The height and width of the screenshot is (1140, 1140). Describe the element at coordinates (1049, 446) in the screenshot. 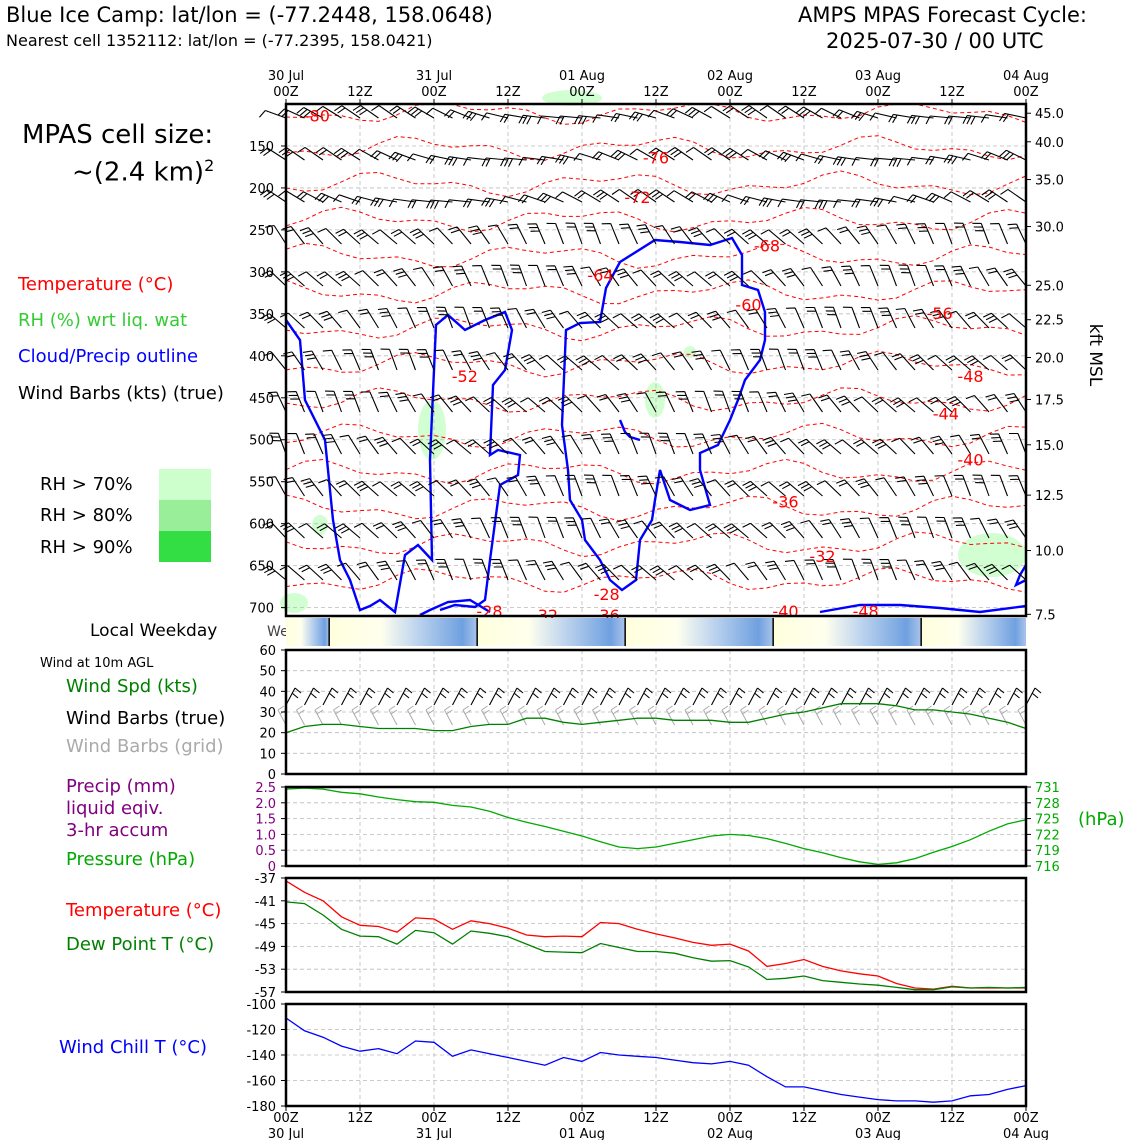

I see `height-tick-label: 15.0` at that location.